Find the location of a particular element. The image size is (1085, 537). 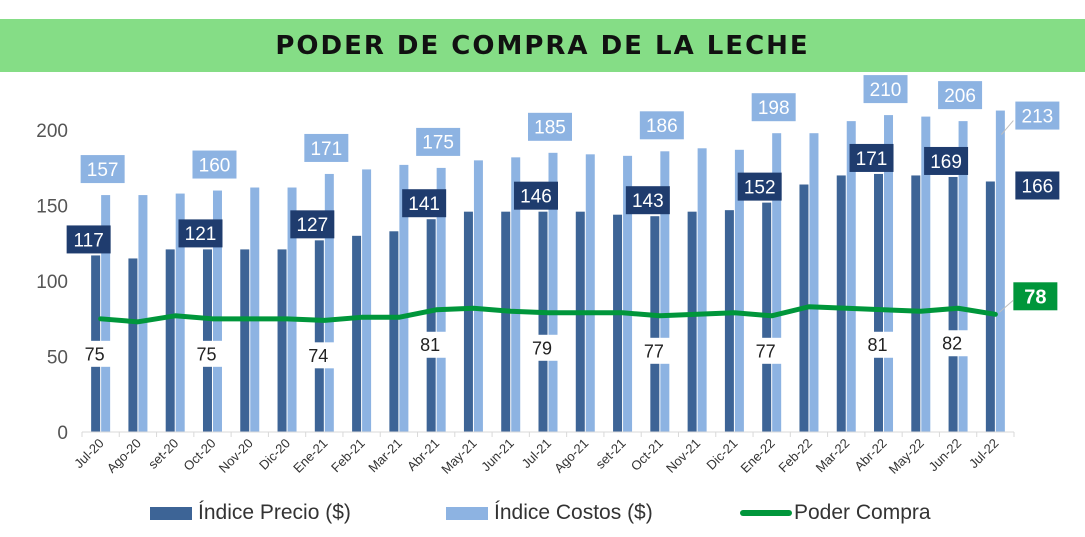

label-poder: 81 is located at coordinates (877, 344).